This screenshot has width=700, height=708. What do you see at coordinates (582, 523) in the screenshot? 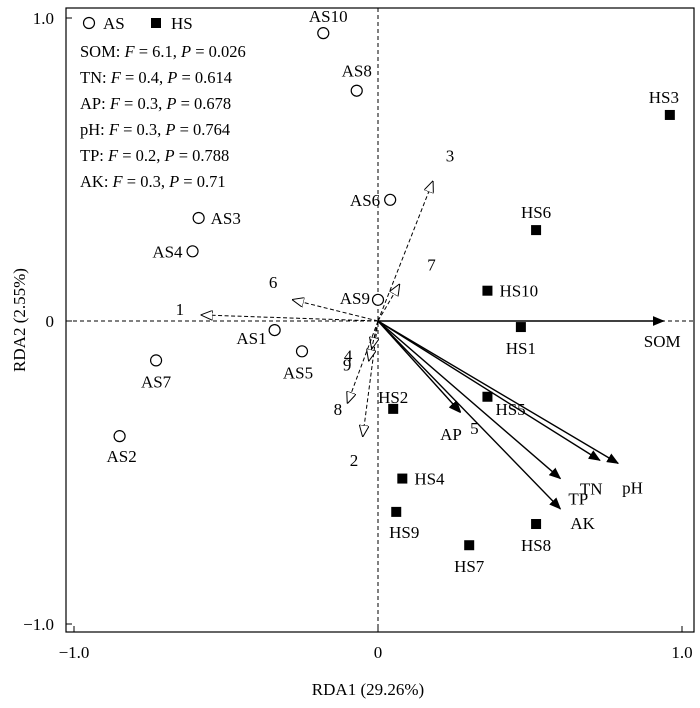
I see `env-label-ak: AK` at bounding box center [582, 523].